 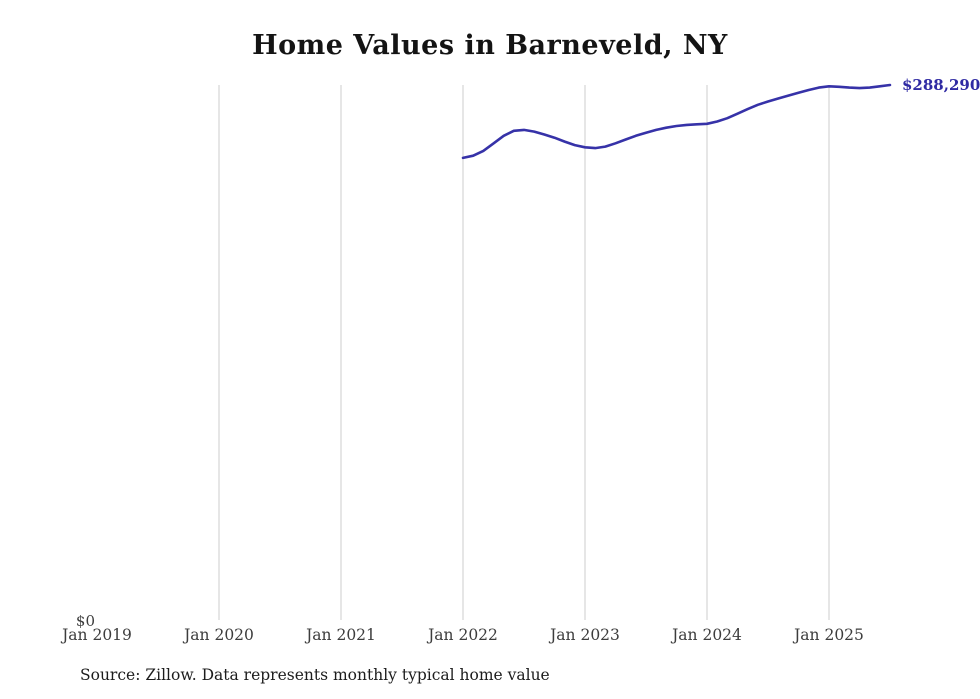 What do you see at coordinates (584, 635) in the screenshot?
I see `x-tick-label: Jan 2023` at bounding box center [584, 635].